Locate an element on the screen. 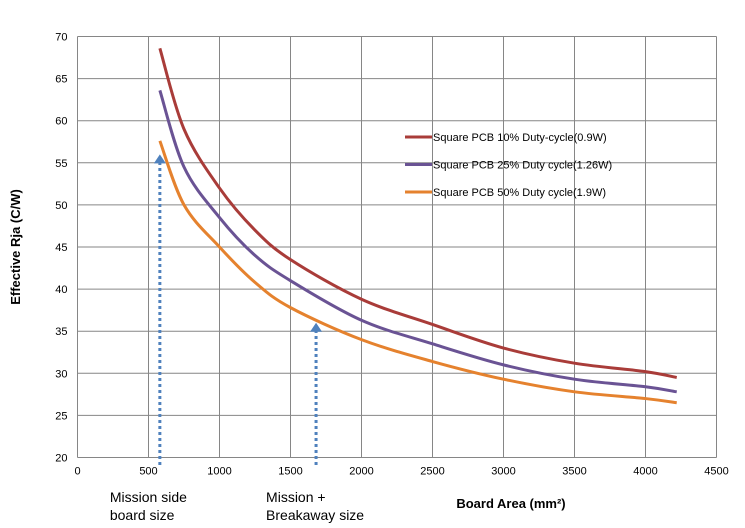 This screenshot has width=745, height=528. x-axis-ticks: 0 500 1000 1500 2000 2500 3000 3500 4000 4500 is located at coordinates (401, 472).